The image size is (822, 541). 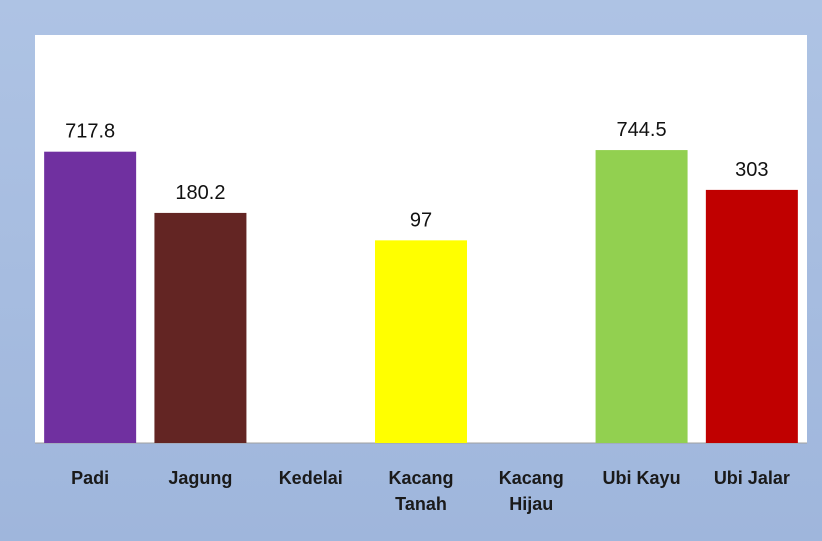 I want to click on data-label: 97, so click(x=421, y=220).